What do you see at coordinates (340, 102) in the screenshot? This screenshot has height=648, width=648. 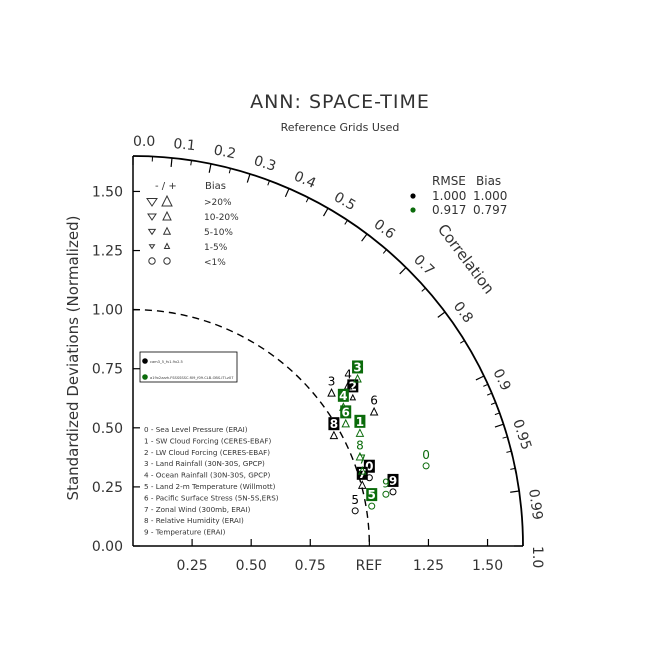 I see `chart-title: ANN: SPACE-TIME` at bounding box center [340, 102].